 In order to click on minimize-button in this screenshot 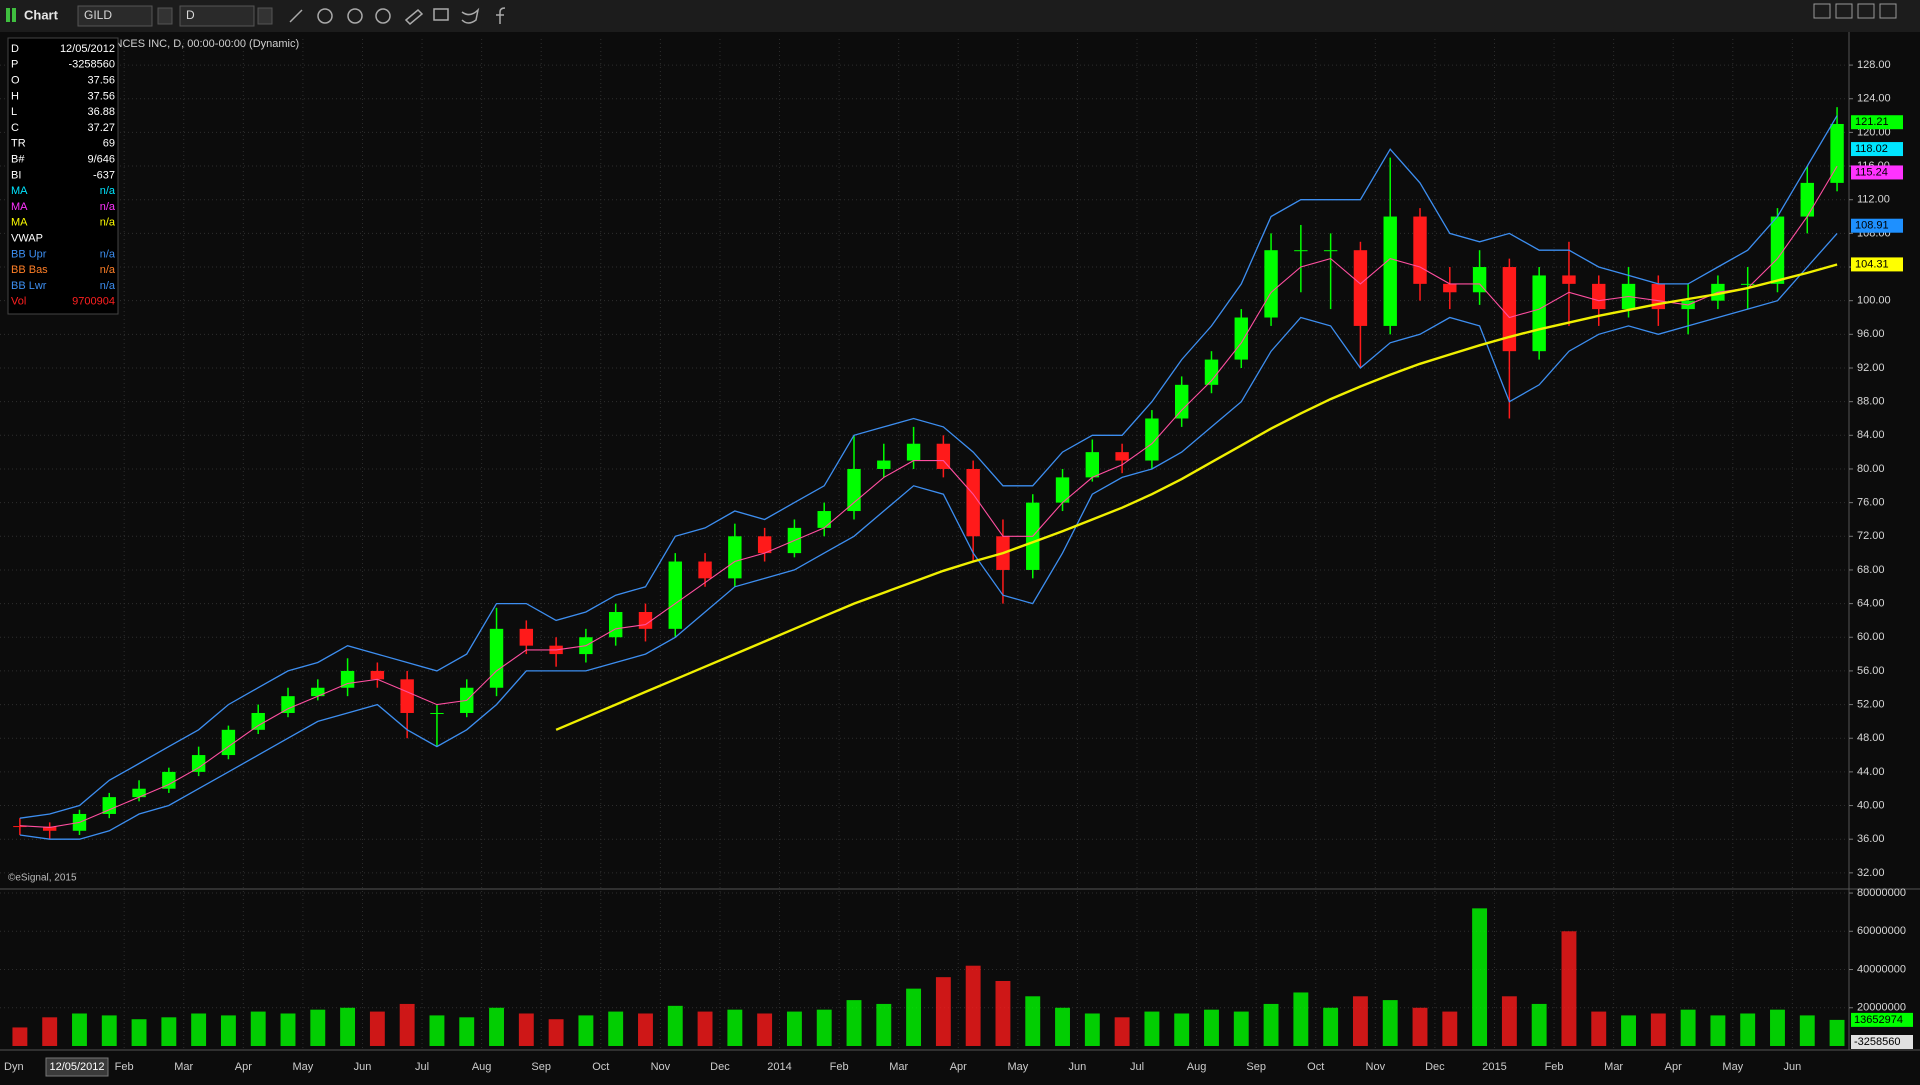, I will do `click(1844, 11)`.